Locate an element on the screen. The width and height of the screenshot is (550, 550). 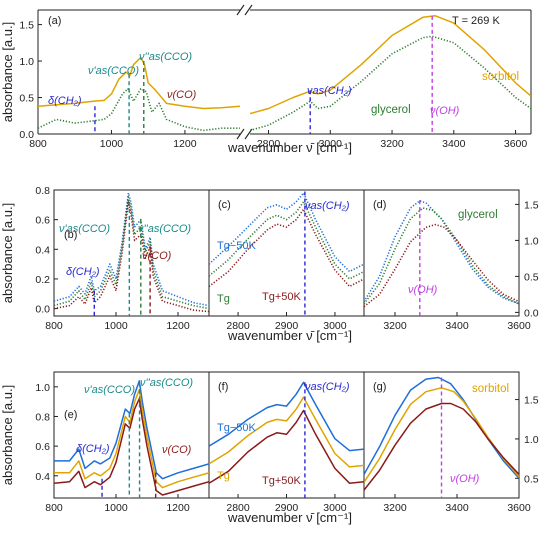
panel-label-f: (f) is located at coordinates (223, 387).